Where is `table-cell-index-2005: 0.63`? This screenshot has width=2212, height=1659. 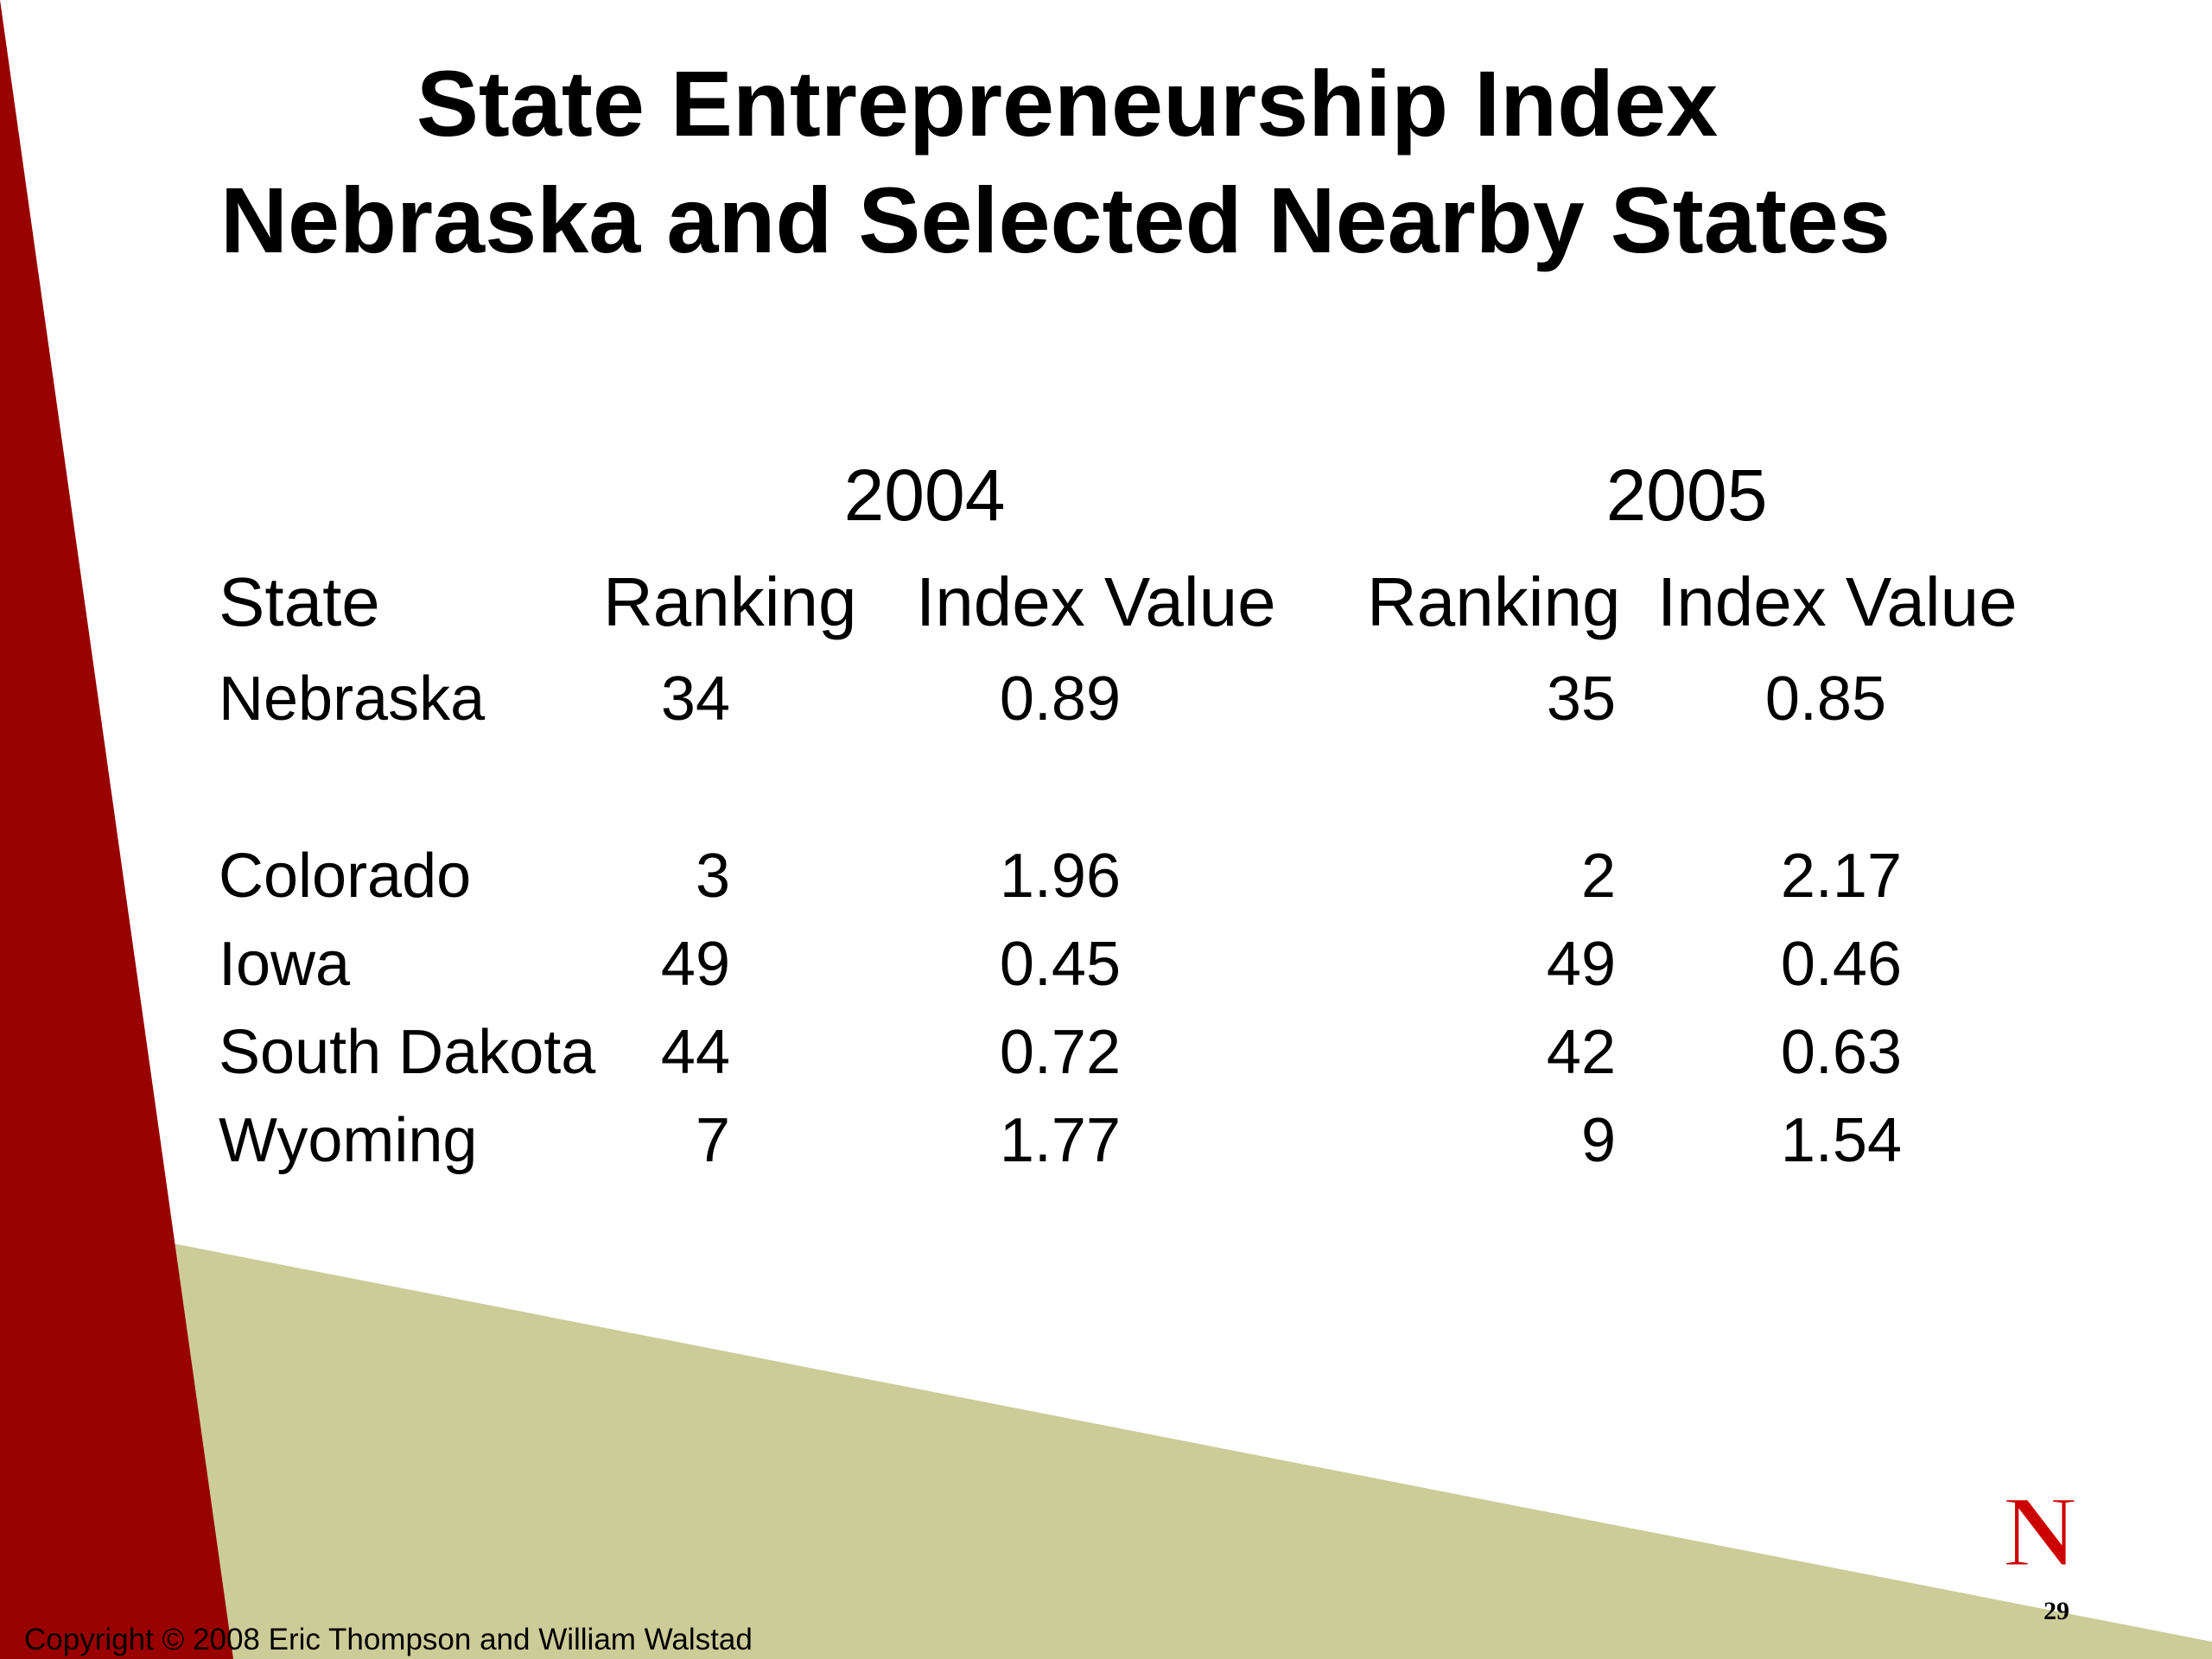
table-cell-index-2005: 0.63 is located at coordinates (1841, 1052).